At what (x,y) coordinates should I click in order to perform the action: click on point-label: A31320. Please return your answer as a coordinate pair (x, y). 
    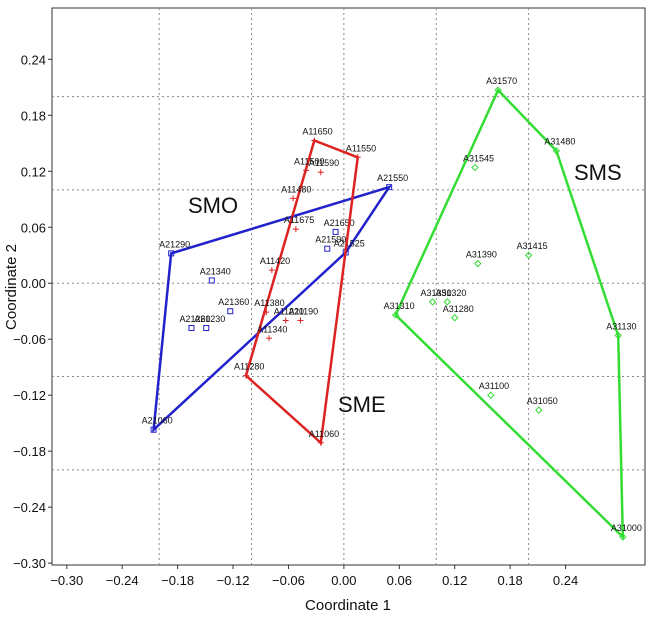
    Looking at the image, I should click on (450, 293).